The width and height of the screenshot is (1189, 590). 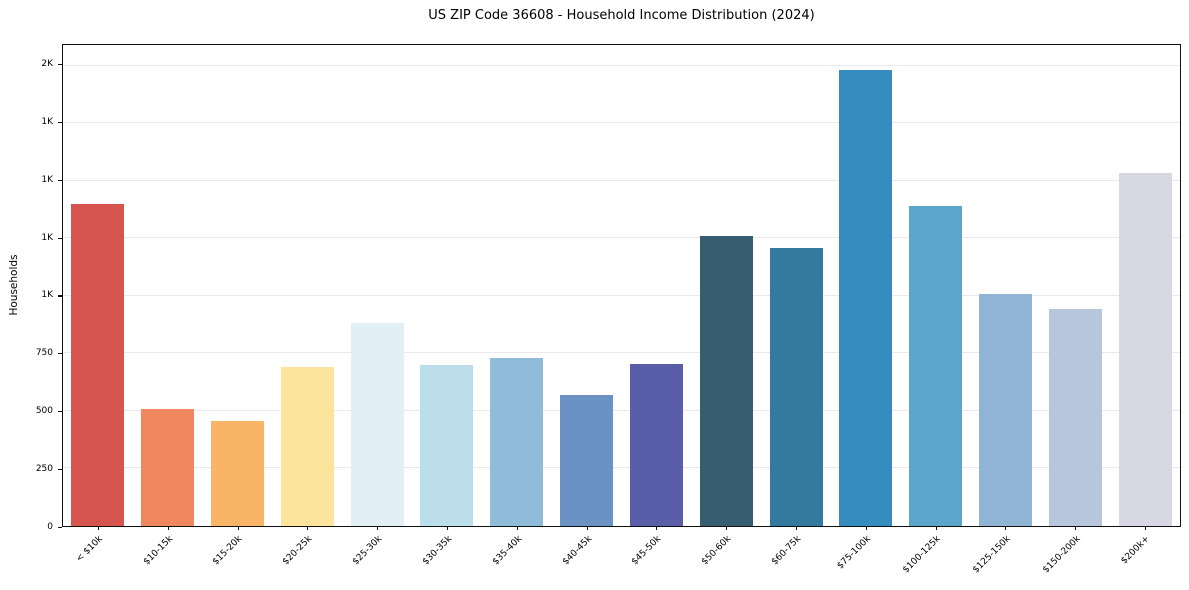 I want to click on x-tick-label: $15-20k, so click(x=228, y=551).